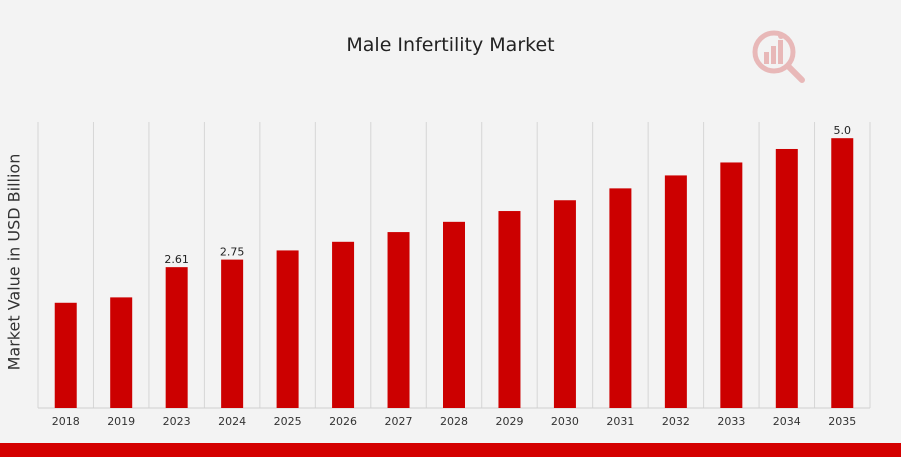 This screenshot has width=901, height=457. I want to click on x-tick-label: 2024, so click(232, 421).